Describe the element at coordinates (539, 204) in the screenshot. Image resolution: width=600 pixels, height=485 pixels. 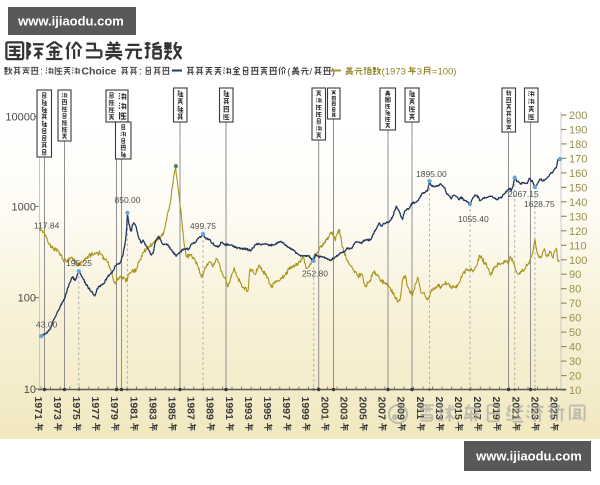
I see `svg-text: 1628.75` at that location.